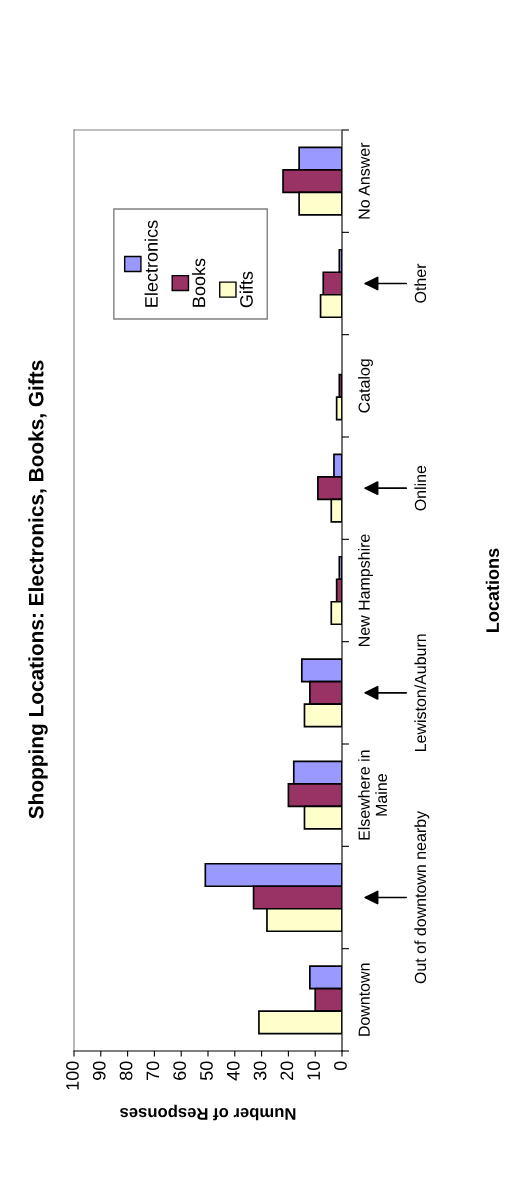  Describe the element at coordinates (340, 1066) in the screenshot. I see `x-tick-label: 0` at that location.